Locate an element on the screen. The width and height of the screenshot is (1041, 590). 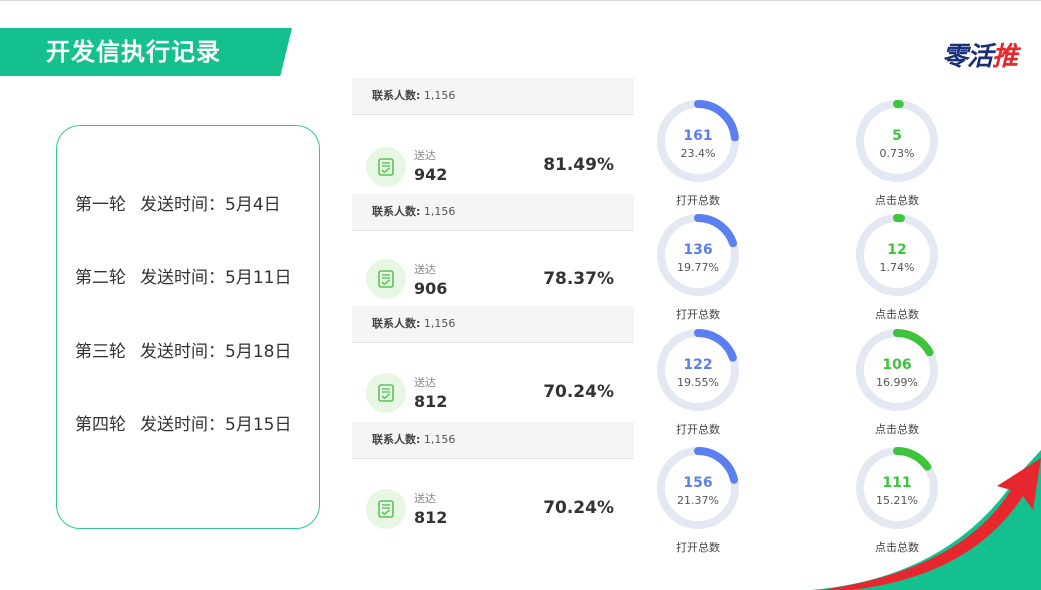
round-label: 第一轮 is located at coordinates (100, 205).